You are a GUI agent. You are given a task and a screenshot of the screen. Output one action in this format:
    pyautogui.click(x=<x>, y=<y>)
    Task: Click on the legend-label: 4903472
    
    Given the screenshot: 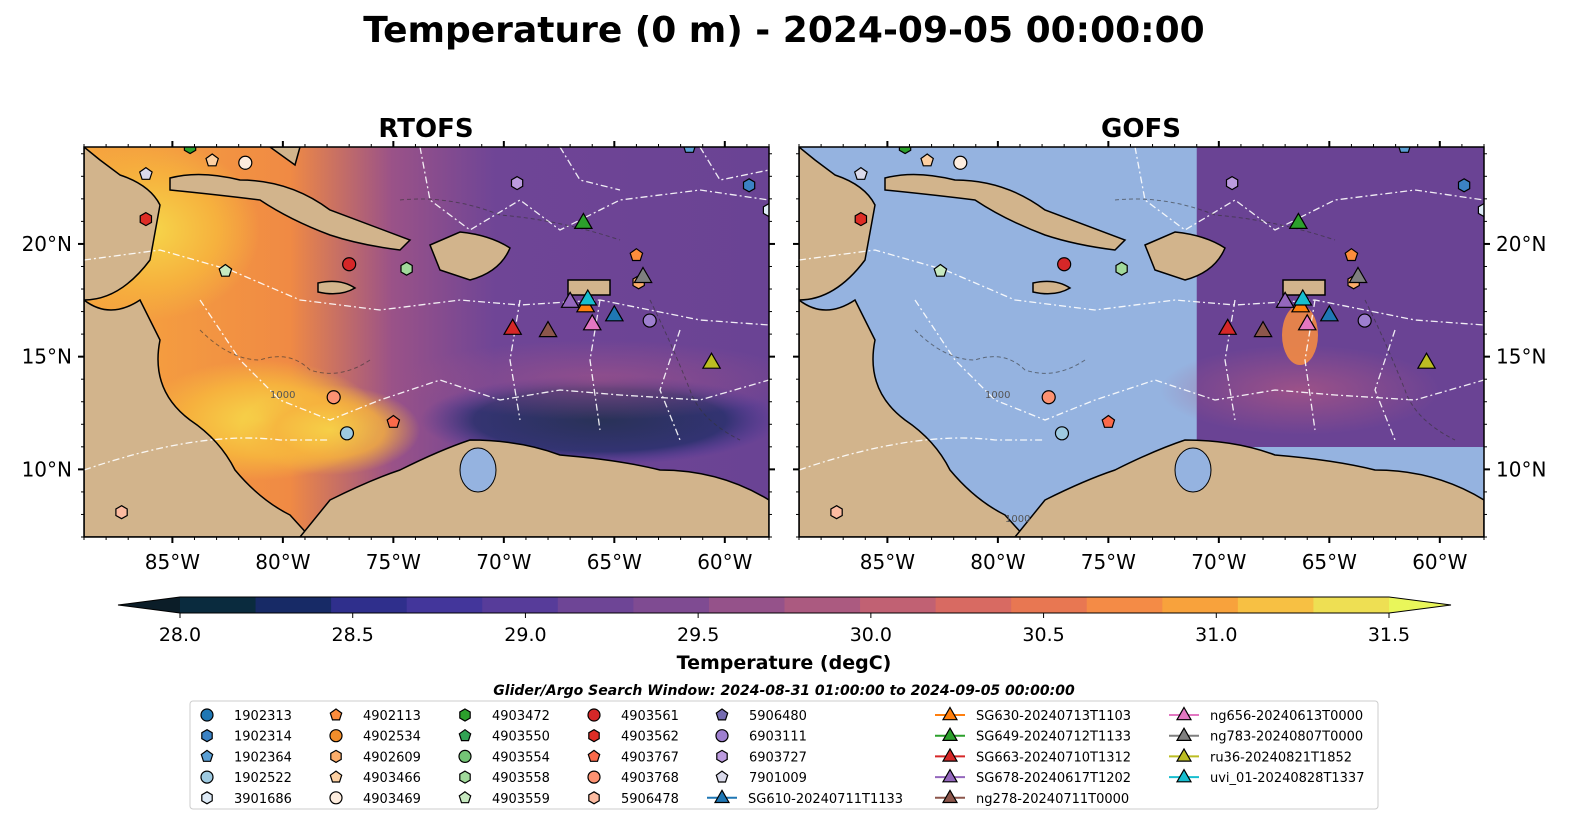 What is the action you would take?
    pyautogui.click(x=521, y=716)
    